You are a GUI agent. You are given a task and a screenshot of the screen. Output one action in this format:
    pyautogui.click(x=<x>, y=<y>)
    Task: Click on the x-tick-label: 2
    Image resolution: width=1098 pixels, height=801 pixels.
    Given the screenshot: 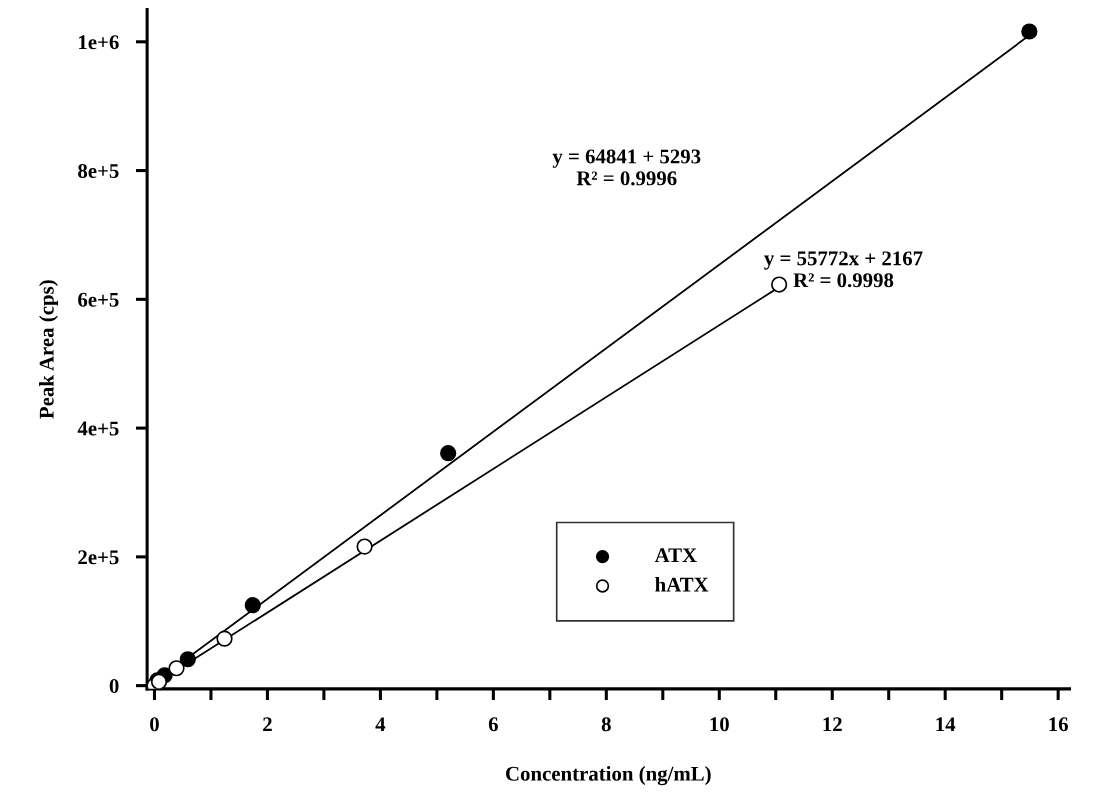 What is the action you would take?
    pyautogui.click(x=267, y=724)
    